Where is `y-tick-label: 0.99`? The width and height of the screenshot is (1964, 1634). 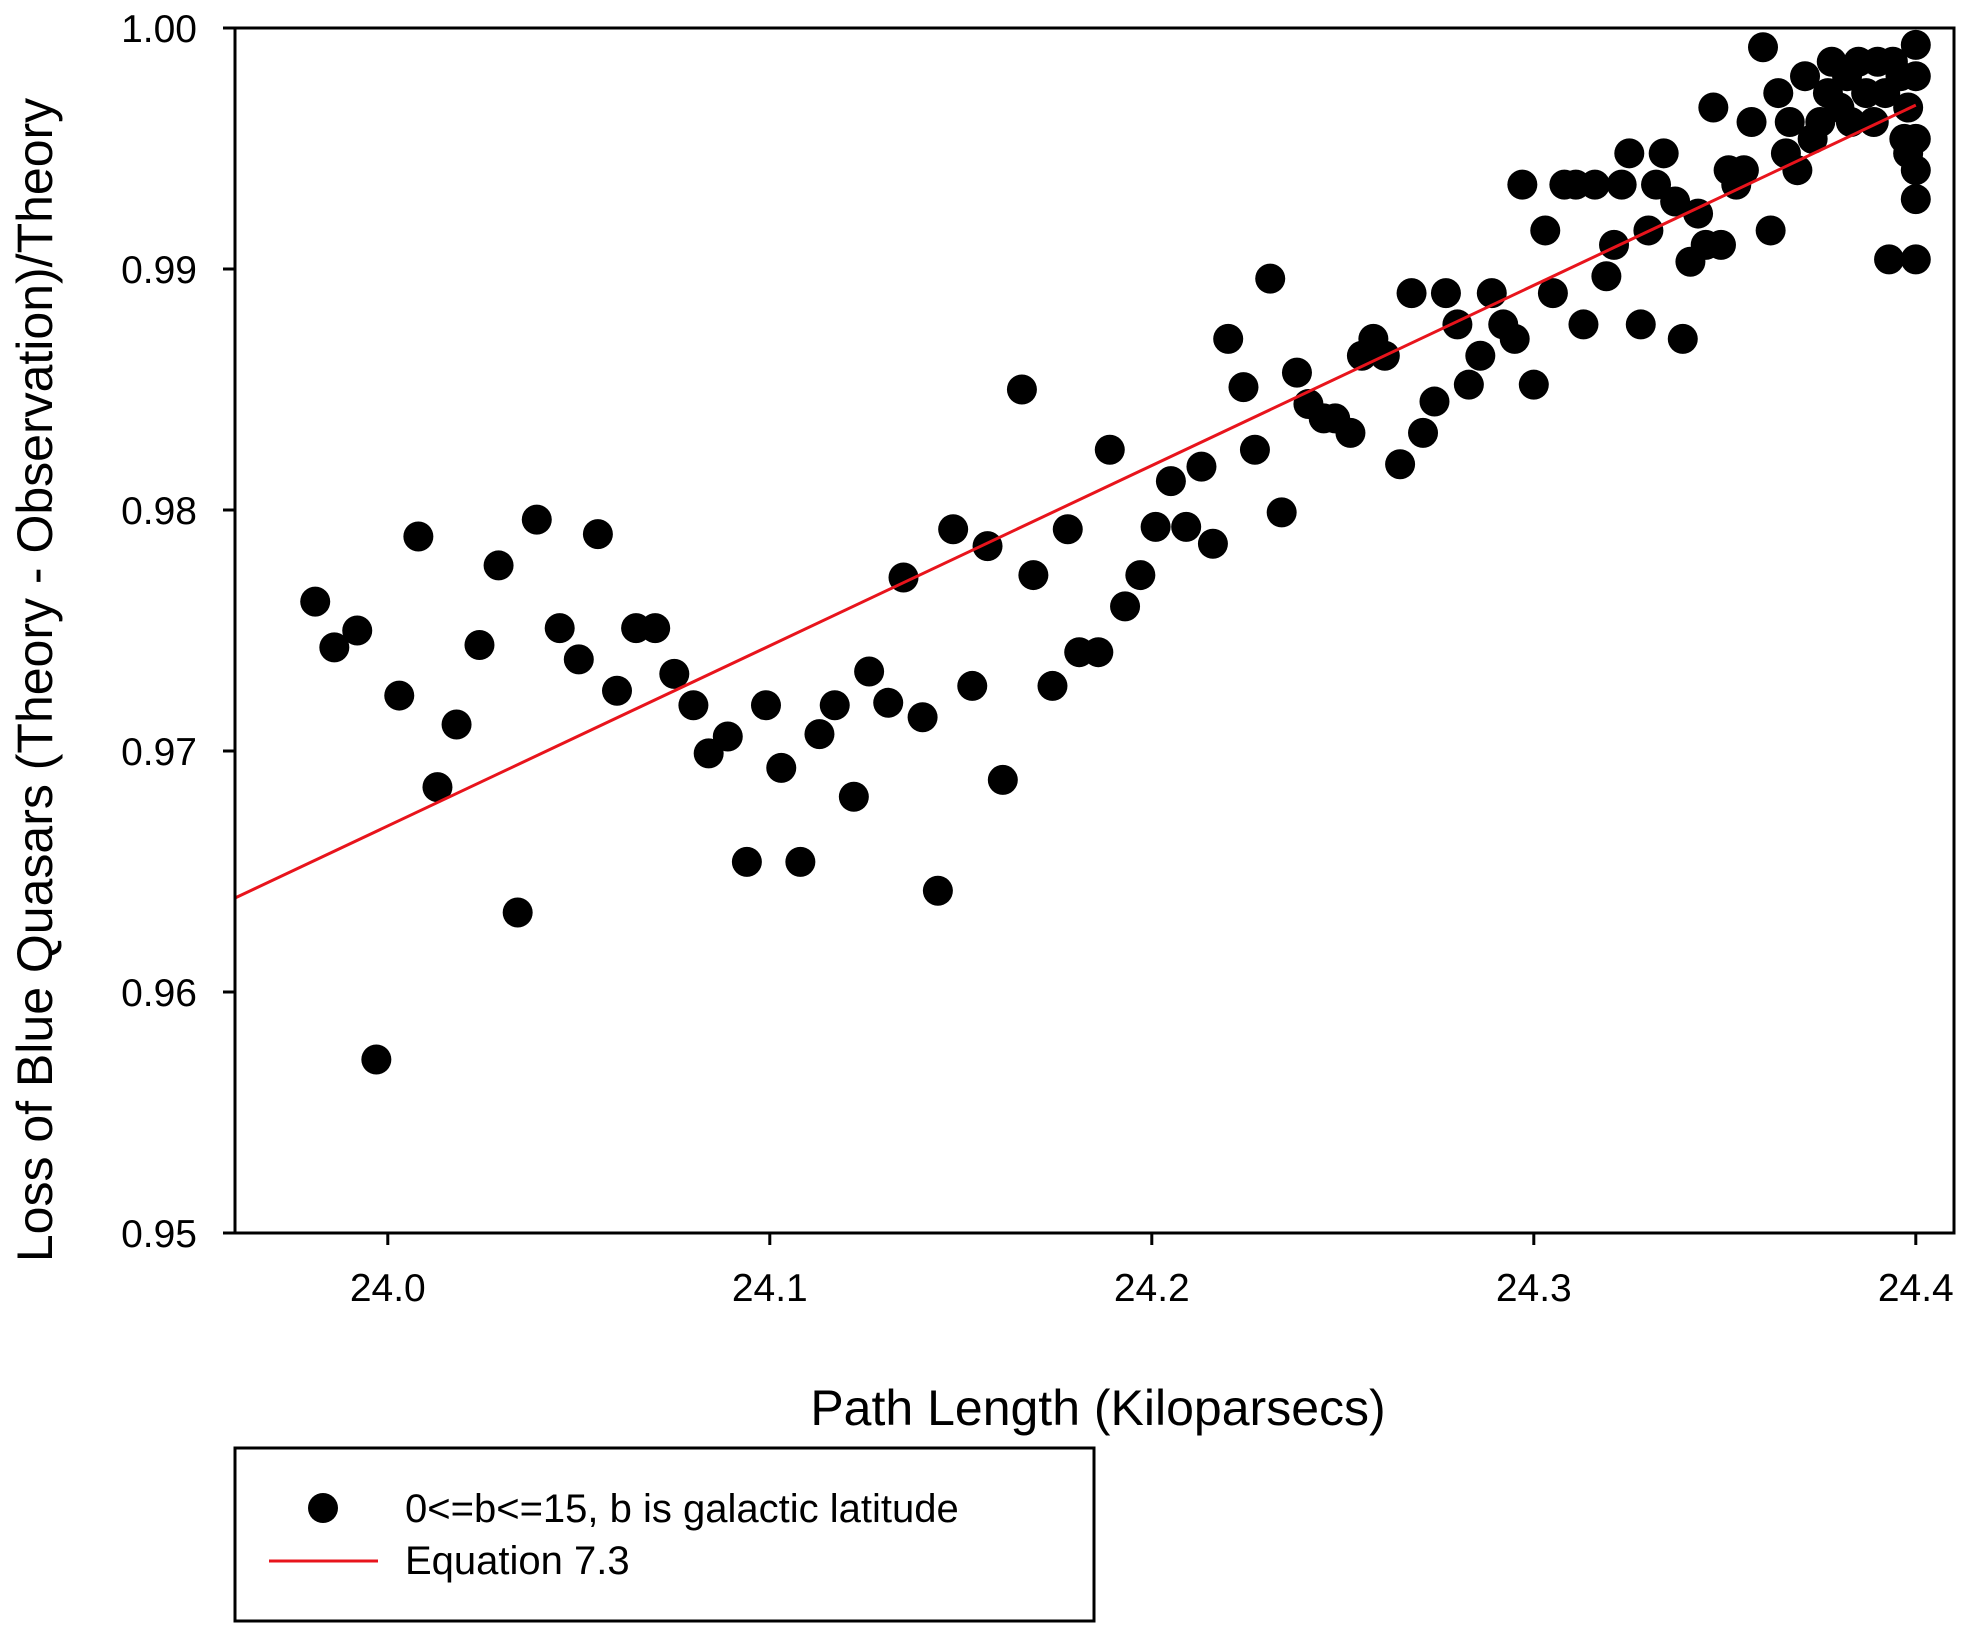
y-tick-label: 0.99 is located at coordinates (159, 270).